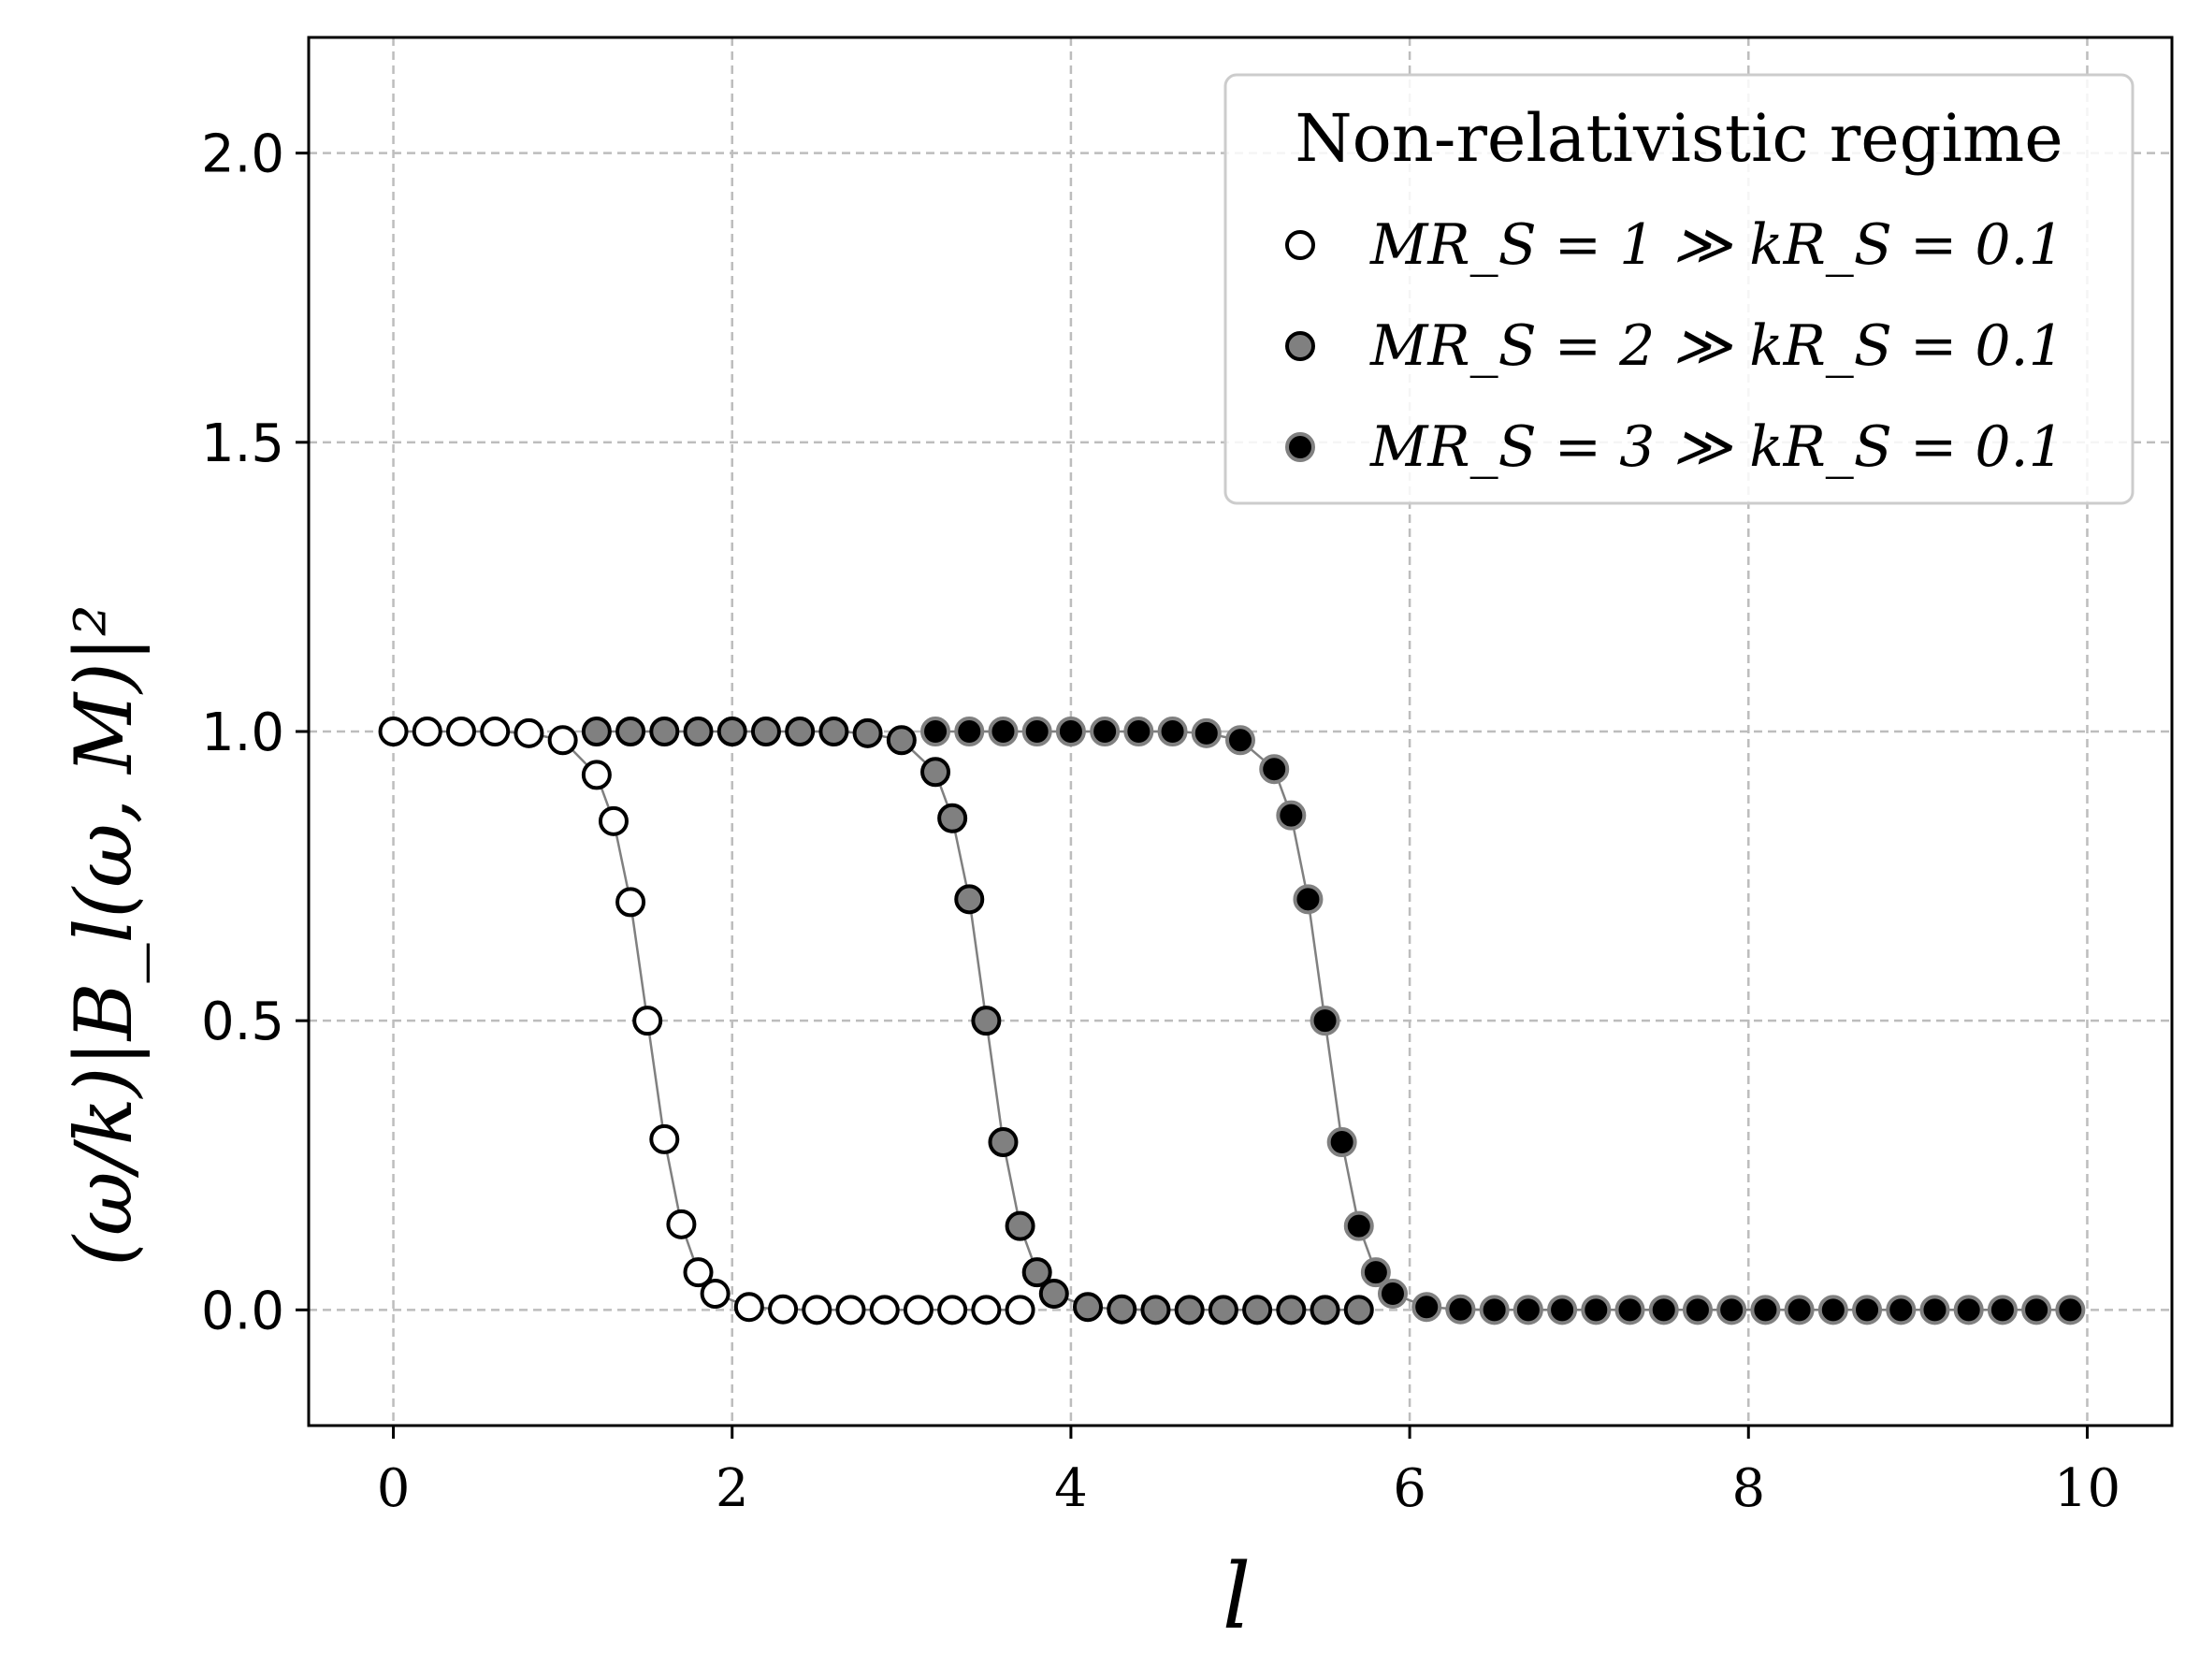 The height and width of the screenshot is (1680, 2200). What do you see at coordinates (1716, 346) in the screenshot?
I see `legend-entry-2: MR_S = 2 ≫ kR_S = 0.1` at bounding box center [1716, 346].